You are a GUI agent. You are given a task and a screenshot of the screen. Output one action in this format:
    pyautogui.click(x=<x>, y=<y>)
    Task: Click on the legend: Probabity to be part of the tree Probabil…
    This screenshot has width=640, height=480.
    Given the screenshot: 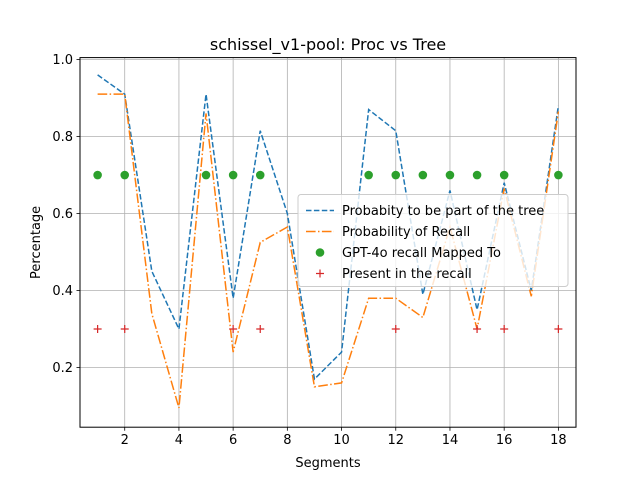 What is the action you would take?
    pyautogui.click(x=433, y=240)
    